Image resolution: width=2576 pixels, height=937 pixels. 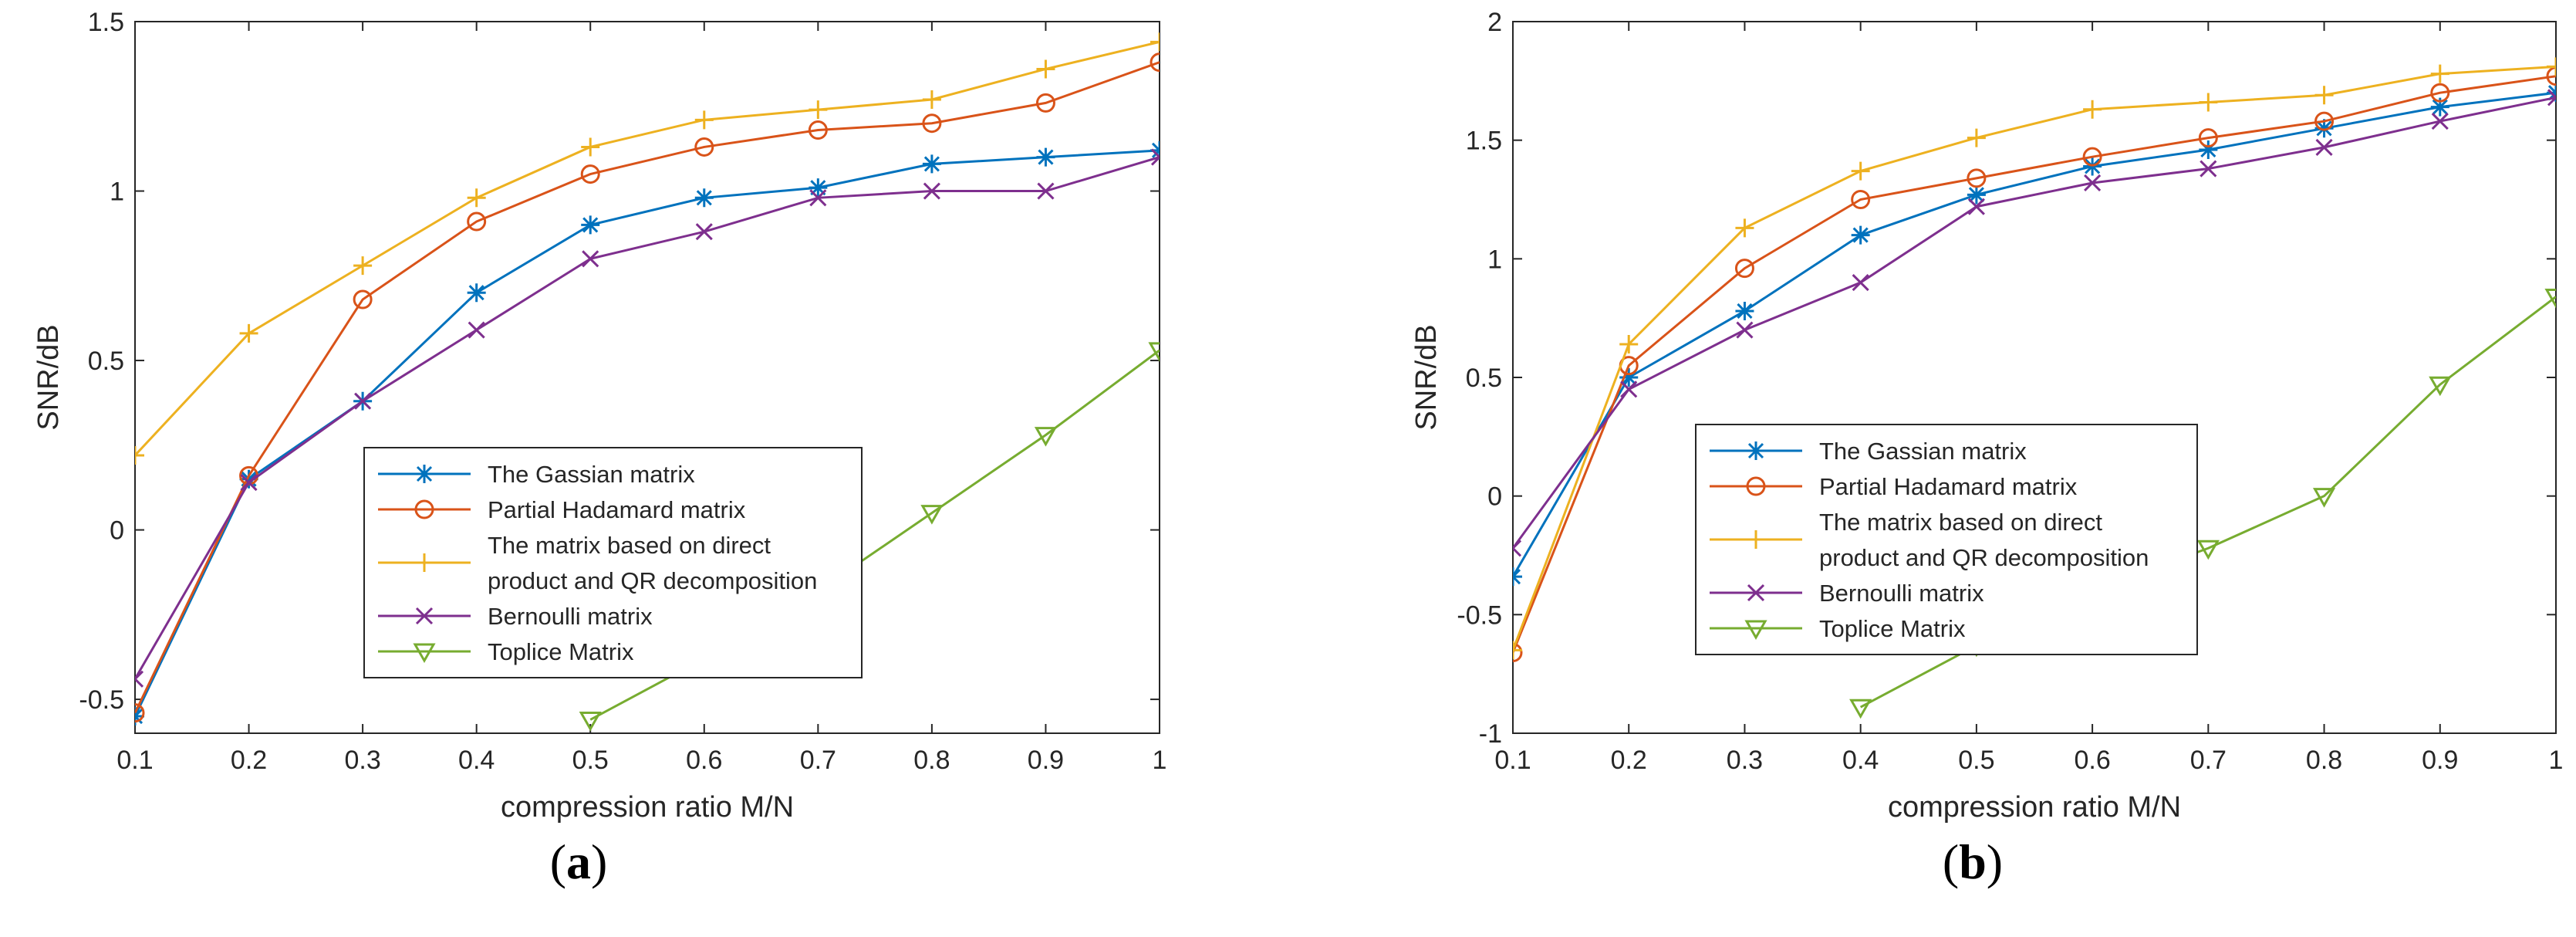 What do you see at coordinates (591, 474) in the screenshot?
I see `legend-label-0: The Gassian matrix` at bounding box center [591, 474].